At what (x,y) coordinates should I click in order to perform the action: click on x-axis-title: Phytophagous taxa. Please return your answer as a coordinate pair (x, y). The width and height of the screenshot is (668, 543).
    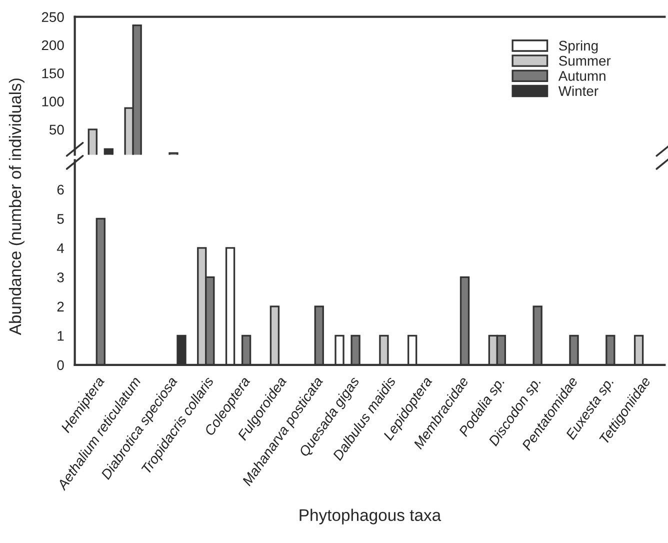
    Looking at the image, I should click on (371, 516).